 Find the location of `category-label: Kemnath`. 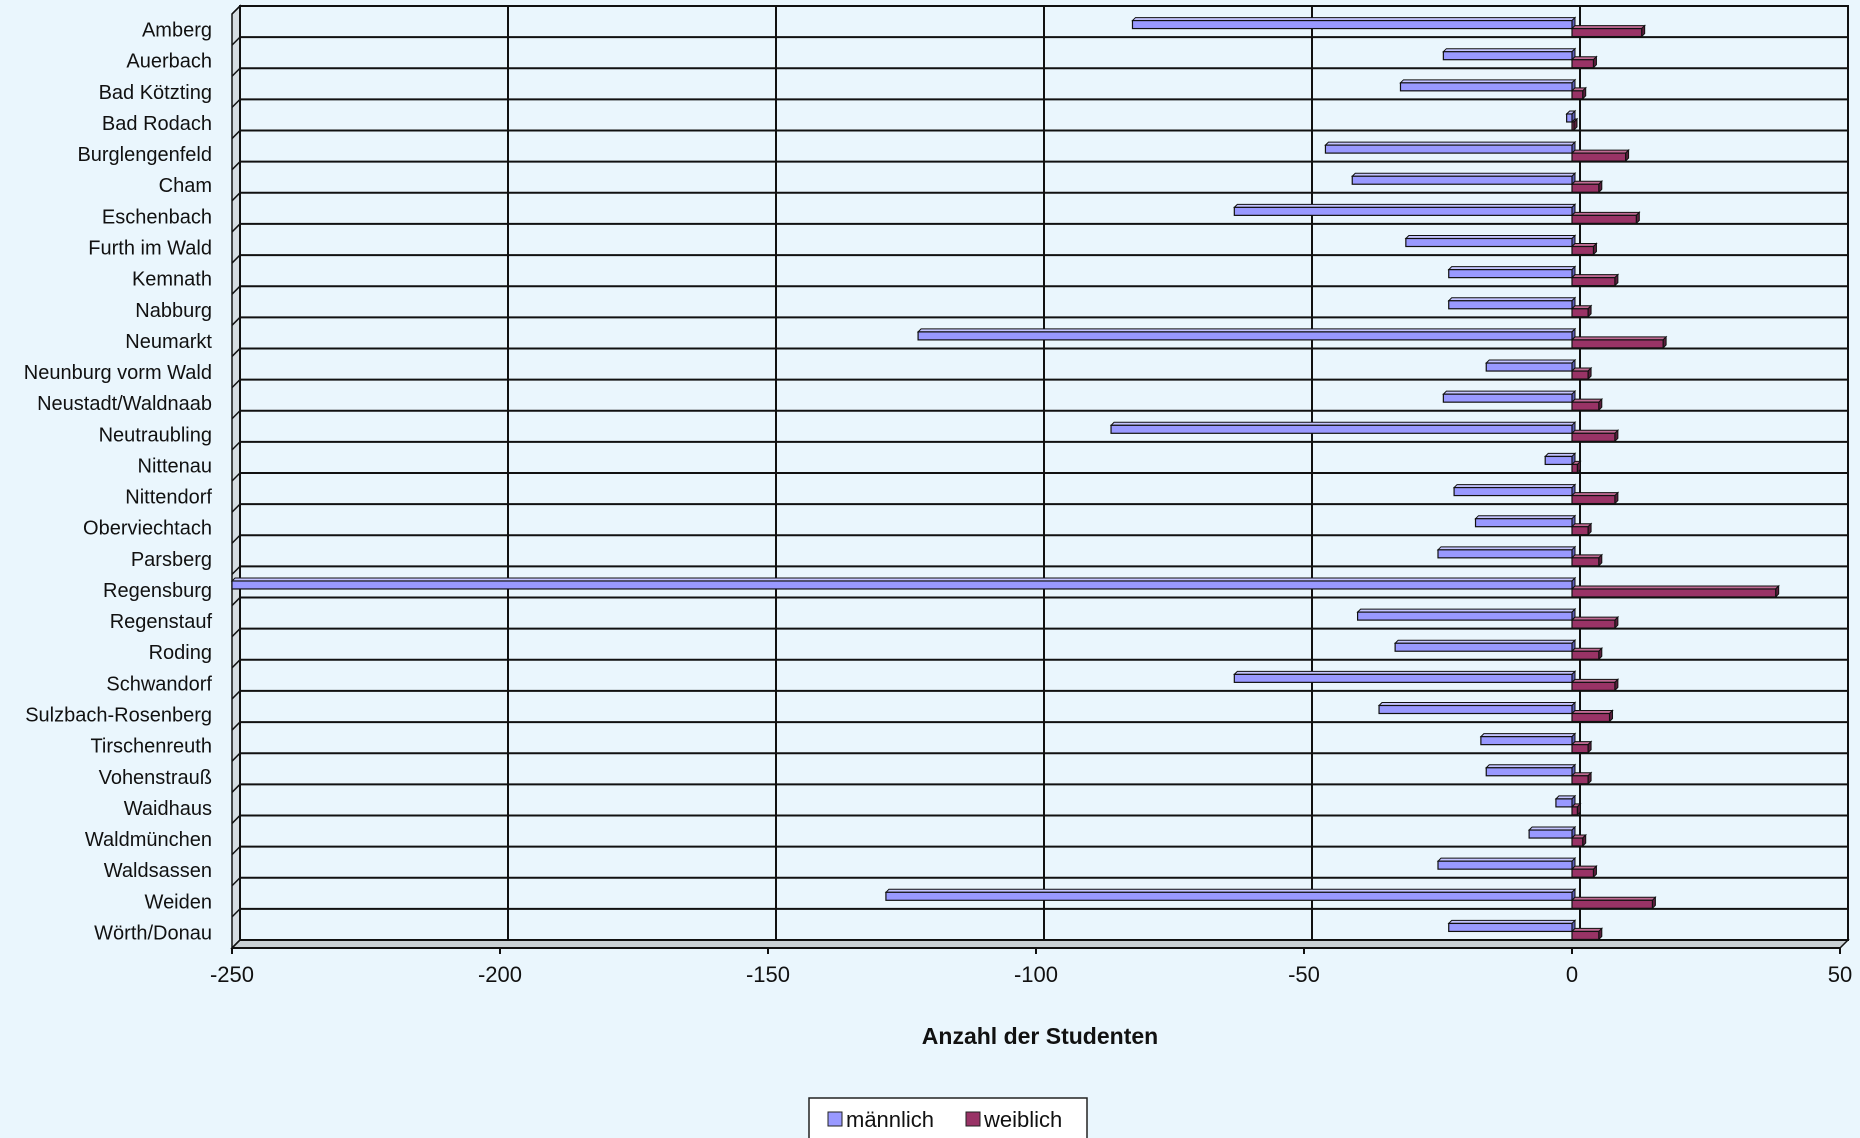

category-label: Kemnath is located at coordinates (172, 280).